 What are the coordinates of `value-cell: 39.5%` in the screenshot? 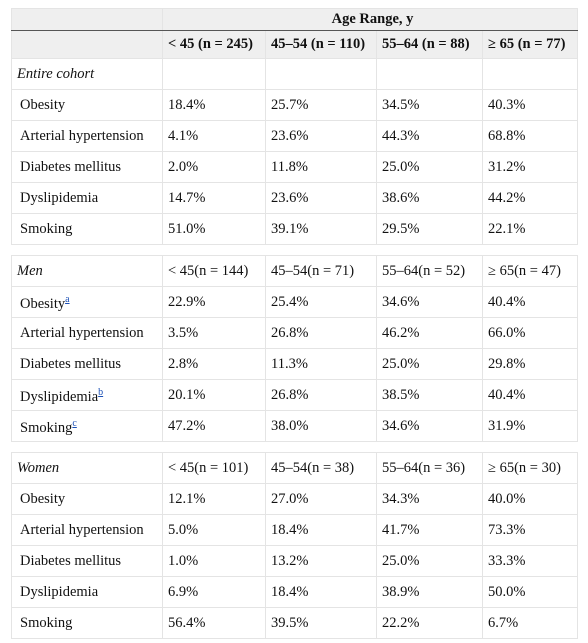 It's located at (321, 623).